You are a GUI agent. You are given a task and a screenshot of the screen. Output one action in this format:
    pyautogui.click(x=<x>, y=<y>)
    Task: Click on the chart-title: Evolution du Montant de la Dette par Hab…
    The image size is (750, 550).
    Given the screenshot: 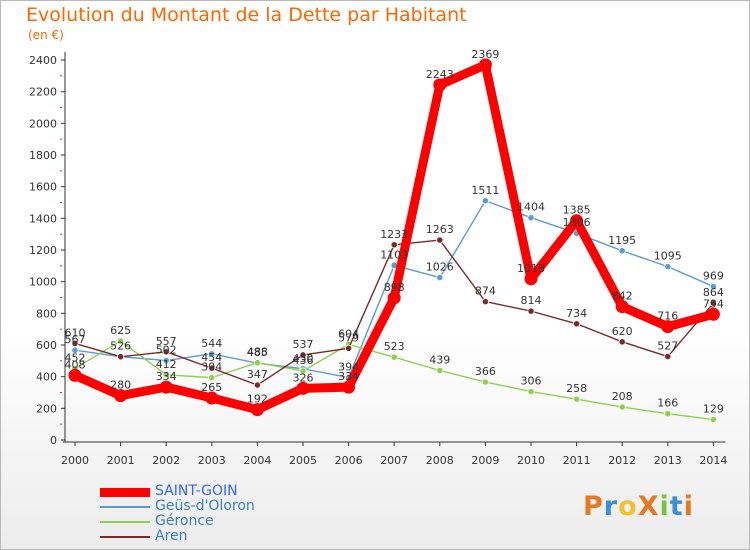 What is the action you would take?
    pyautogui.click(x=246, y=15)
    